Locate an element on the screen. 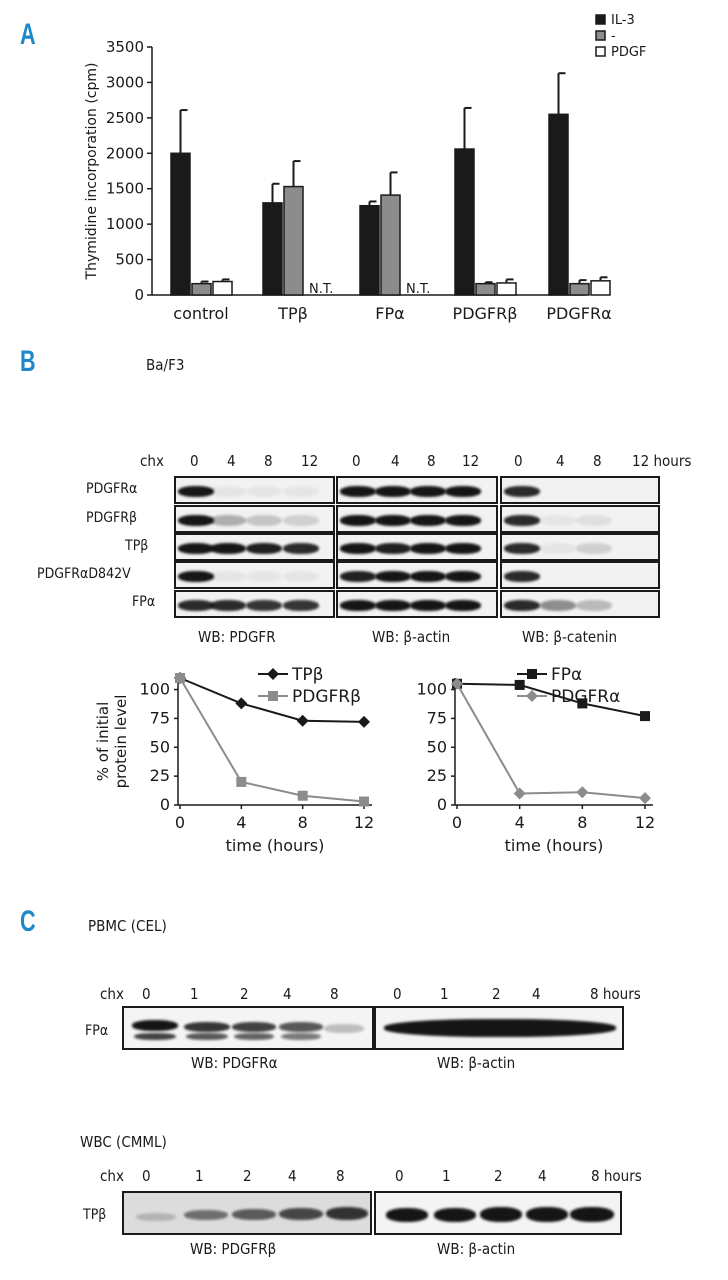  y-axis-label: % of initial is located at coordinates (103, 742).